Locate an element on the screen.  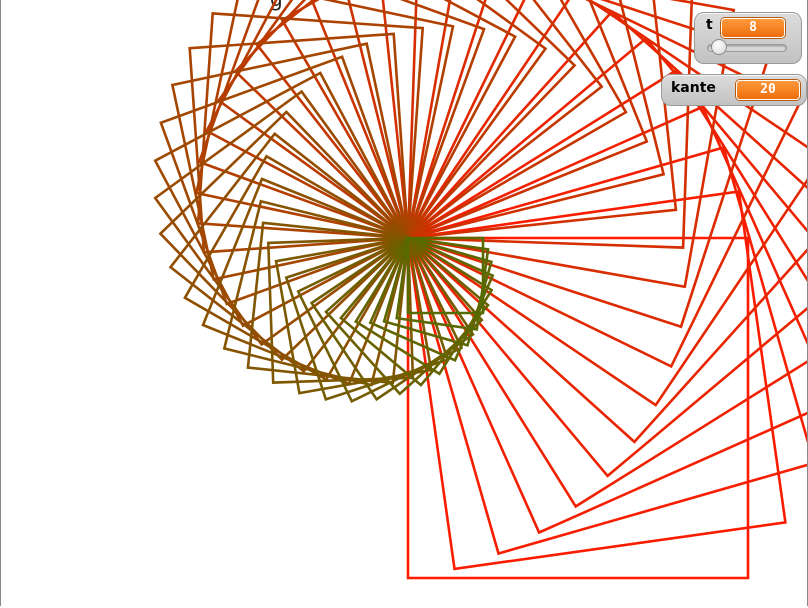
slider-track-t is located at coordinates (747, 48).